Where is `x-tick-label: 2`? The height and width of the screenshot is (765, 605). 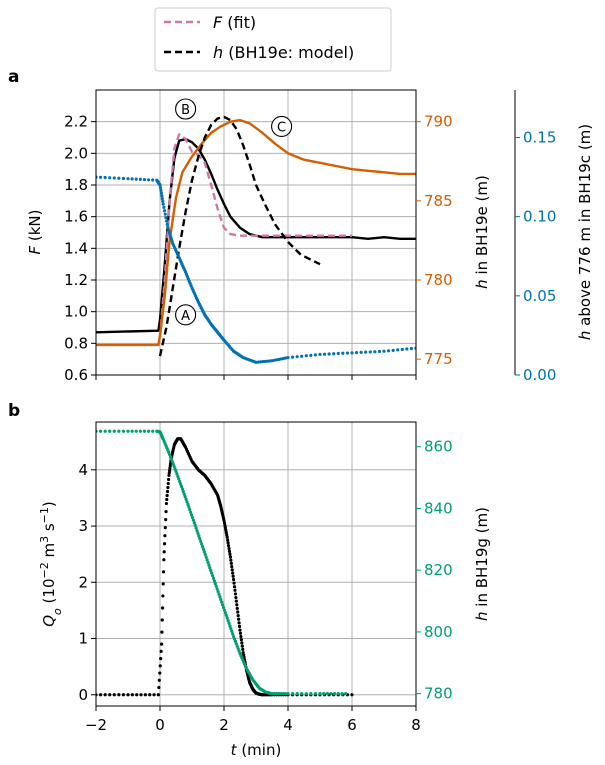 x-tick-label: 2 is located at coordinates (224, 725).